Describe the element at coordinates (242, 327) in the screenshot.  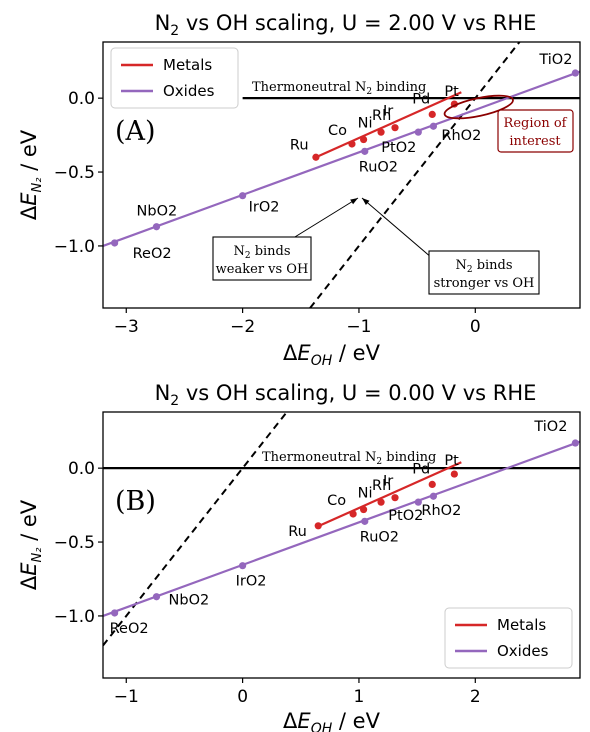
I see `x-tick-label: −2` at that location.